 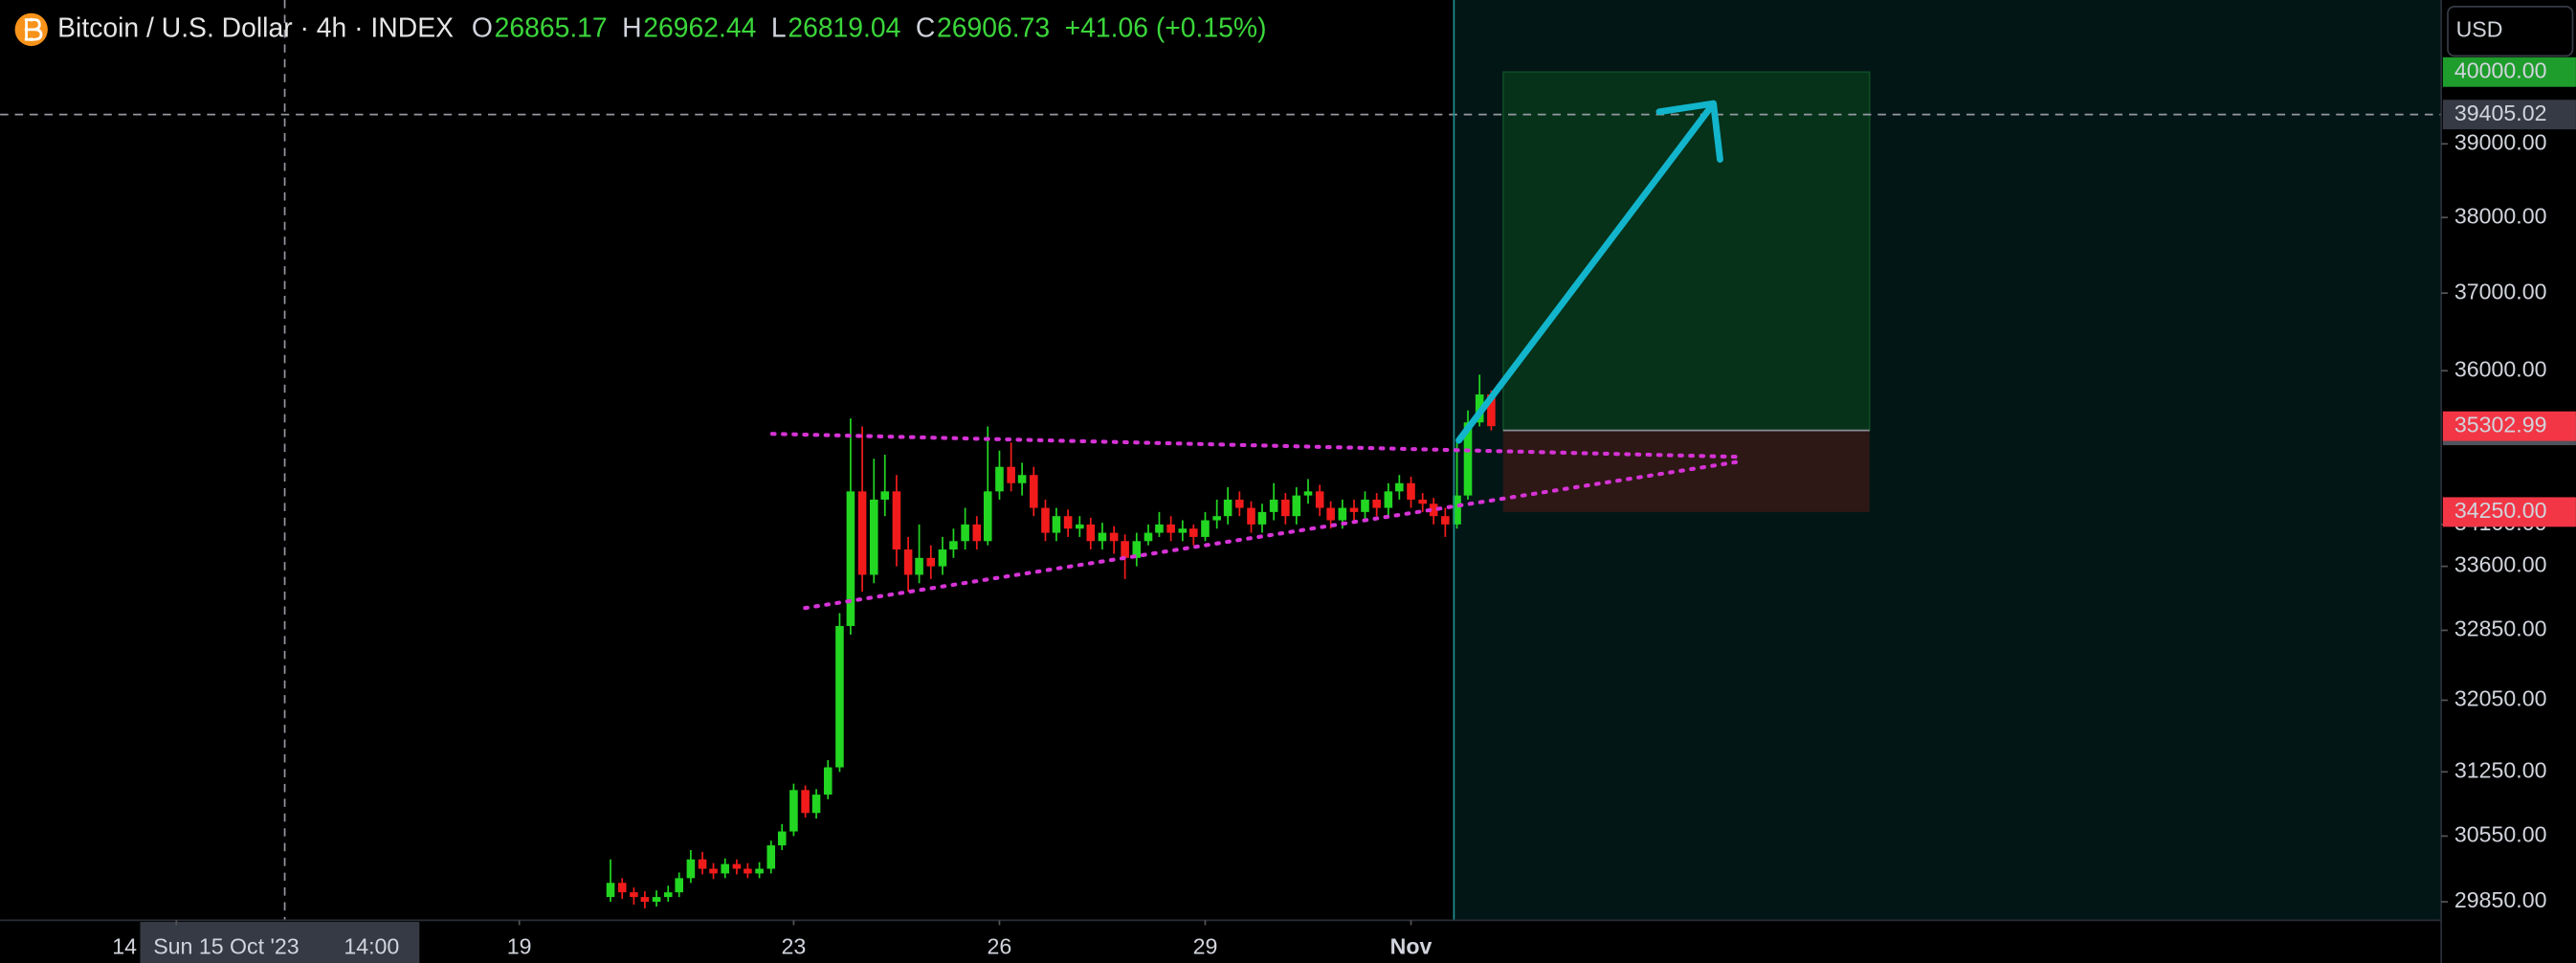 I want to click on currency-button, so click(x=2510, y=31).